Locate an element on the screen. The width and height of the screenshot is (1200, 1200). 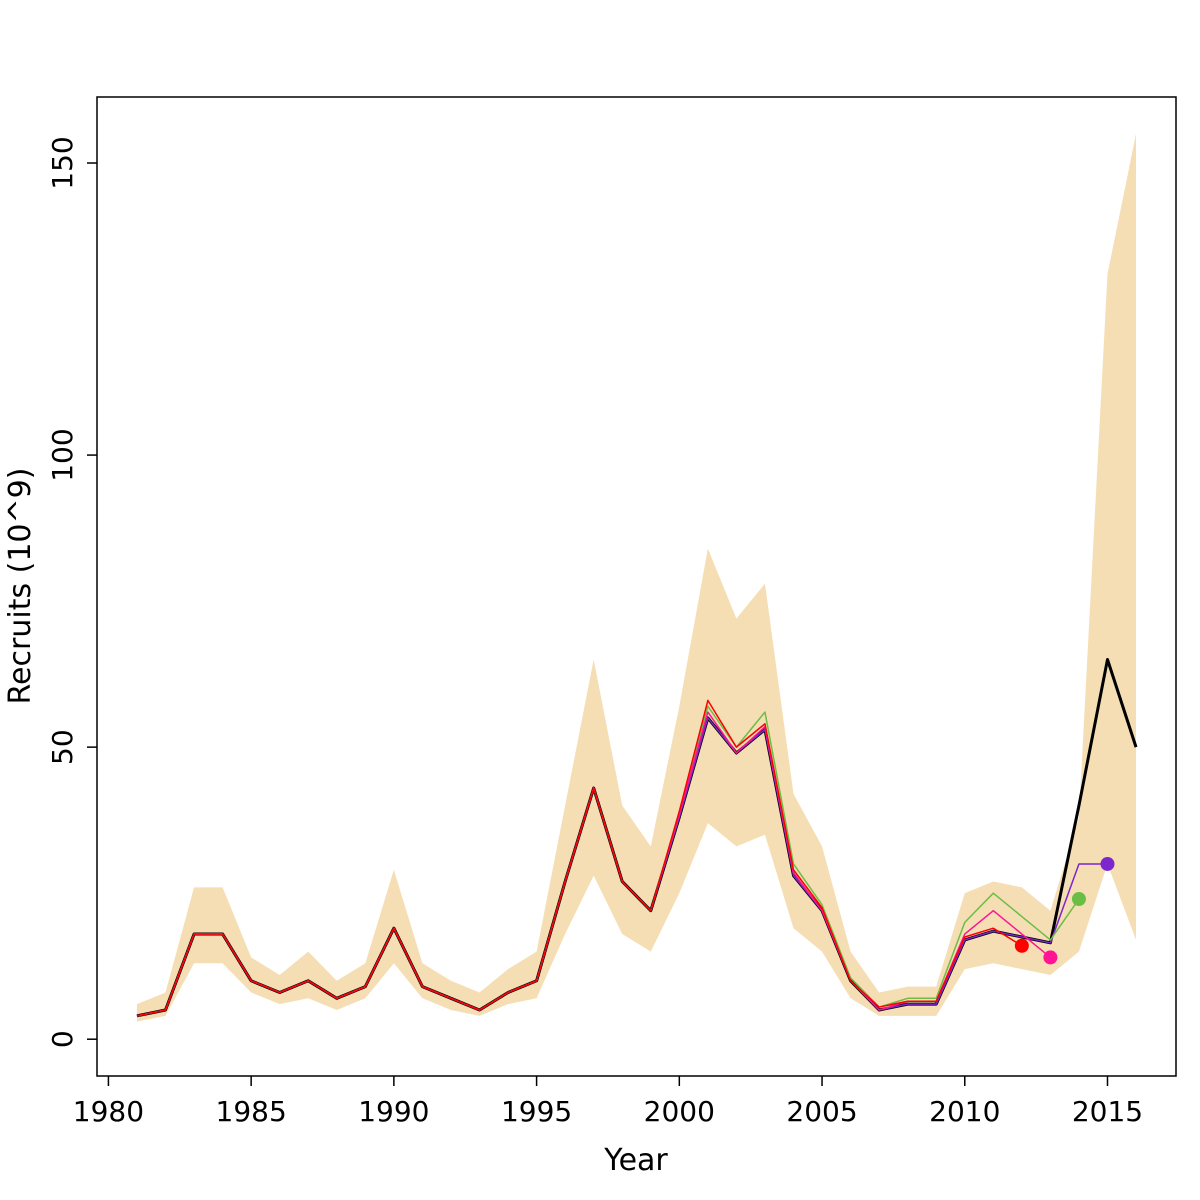
end-dot-retro-peel-2014 is located at coordinates (1078, 899).